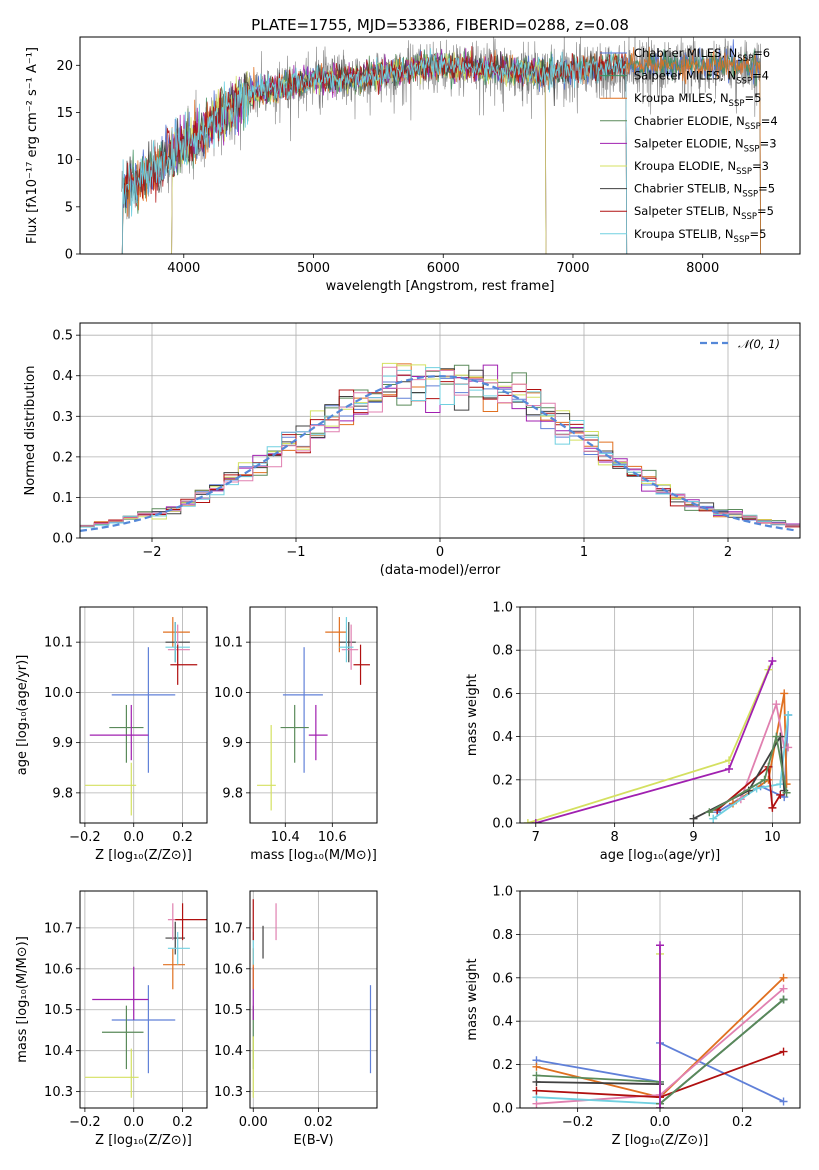 The height and width of the screenshot is (1170, 819). I want to click on age-vs-mass-panel: 10.4 10.6 9.8 9.9 10.0 10.1 mass [log₁₀(M/M⊙)], so click(296, 734).